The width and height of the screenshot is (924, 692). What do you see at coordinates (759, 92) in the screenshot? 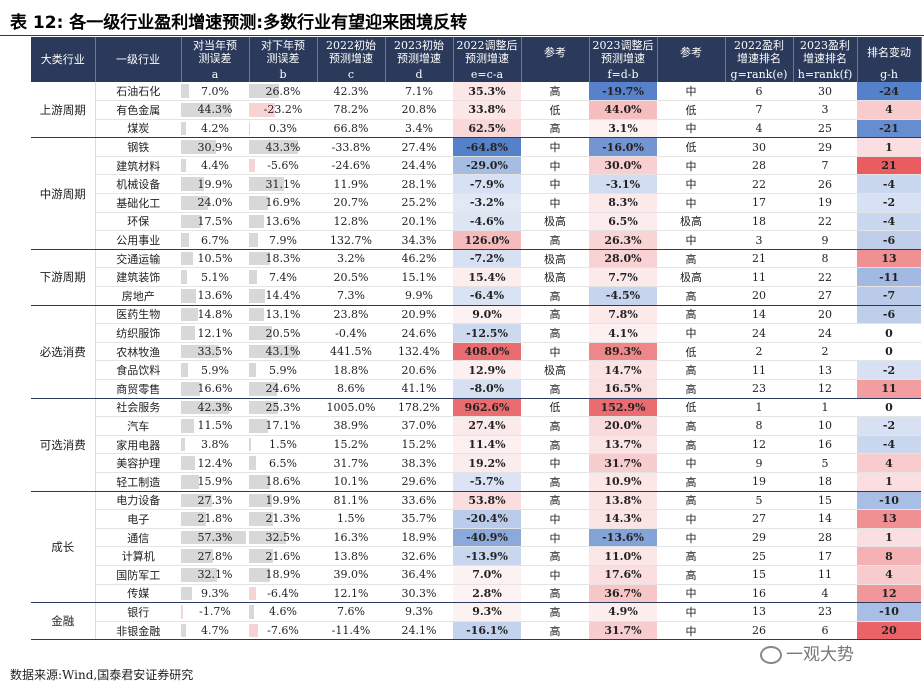
I see `g-rank: 6` at bounding box center [759, 92].